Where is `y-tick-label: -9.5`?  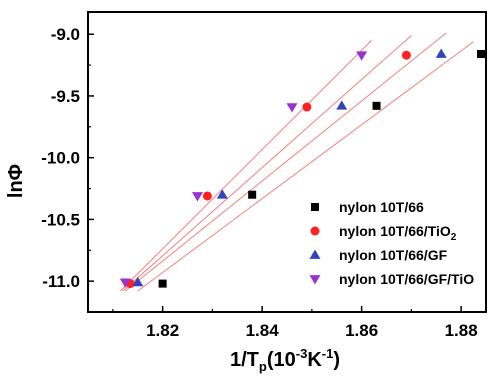 y-tick-label: -9.5 is located at coordinates (65, 96).